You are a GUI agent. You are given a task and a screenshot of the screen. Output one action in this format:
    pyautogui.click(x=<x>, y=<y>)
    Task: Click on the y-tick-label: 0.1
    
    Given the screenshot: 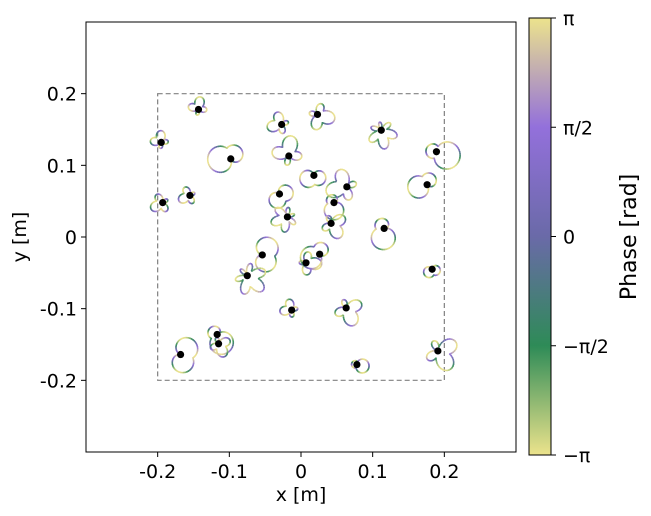 What is the action you would take?
    pyautogui.click(x=62, y=166)
    